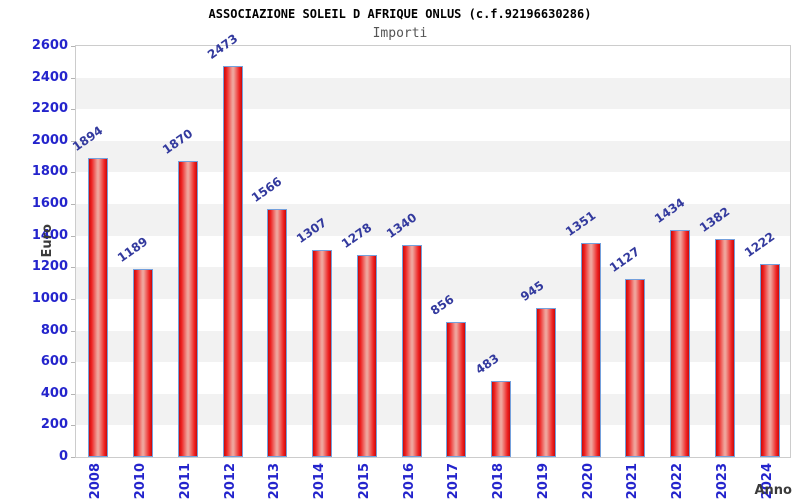 This screenshot has height=500, width=800. What do you see at coordinates (499, 481) in the screenshot?
I see `x-tick-label: 2018` at bounding box center [499, 481].